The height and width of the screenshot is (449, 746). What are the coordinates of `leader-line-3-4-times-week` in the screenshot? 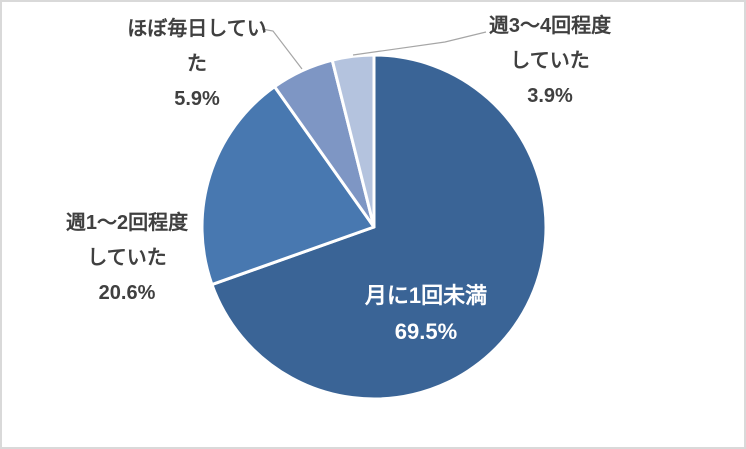 It's located at (419, 43).